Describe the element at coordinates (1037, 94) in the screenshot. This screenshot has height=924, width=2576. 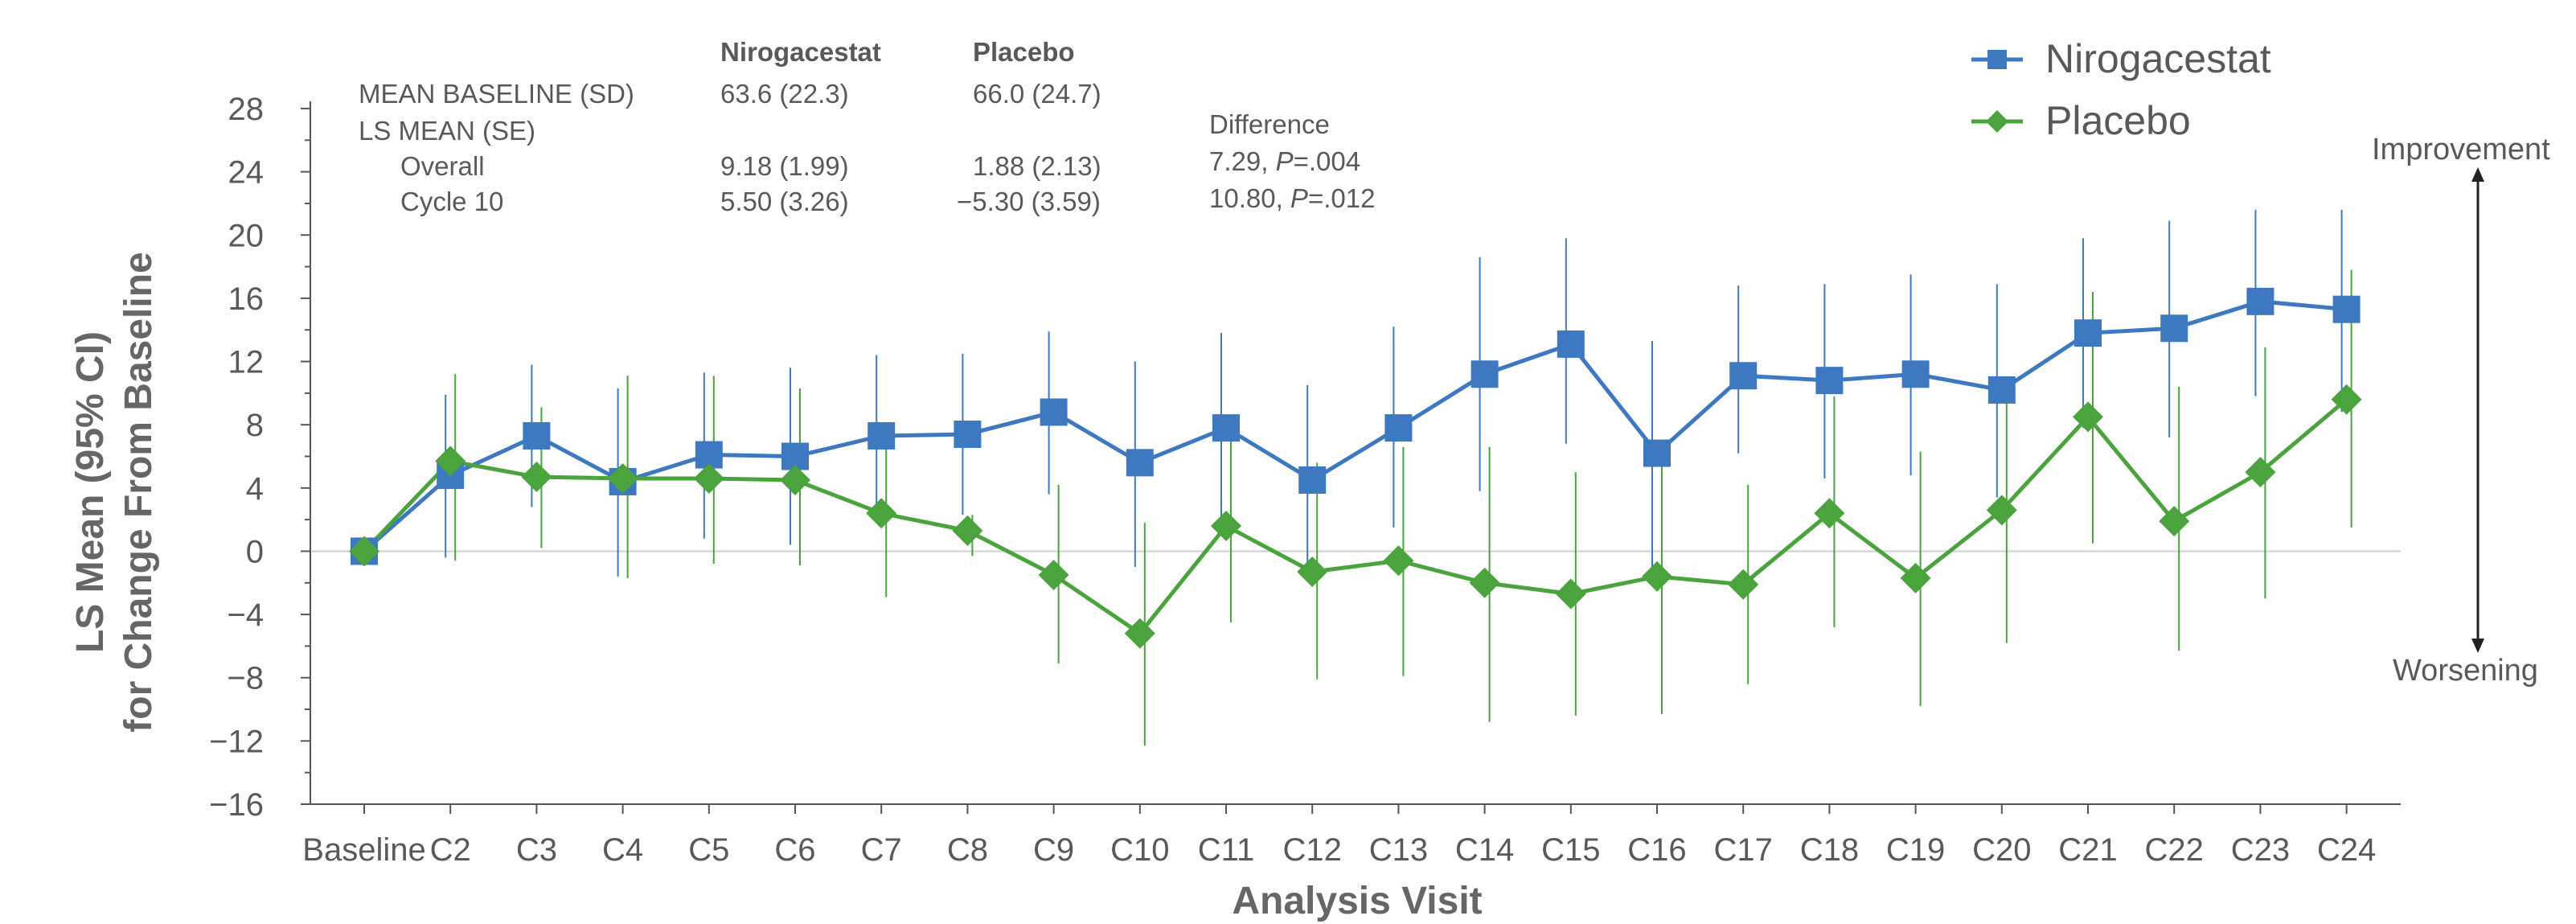
I see `stats-row-placebo-value: 66.0 (24.7)` at that location.